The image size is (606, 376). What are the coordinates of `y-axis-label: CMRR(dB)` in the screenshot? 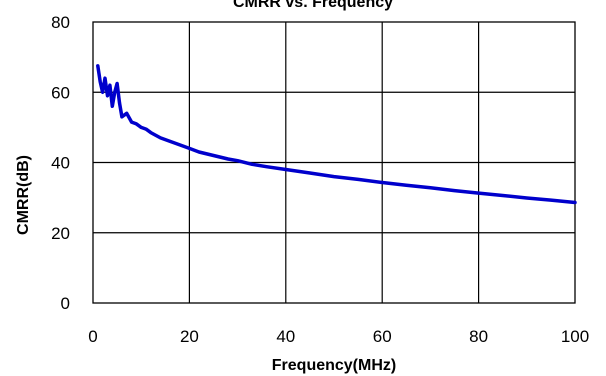 It's located at (23, 195).